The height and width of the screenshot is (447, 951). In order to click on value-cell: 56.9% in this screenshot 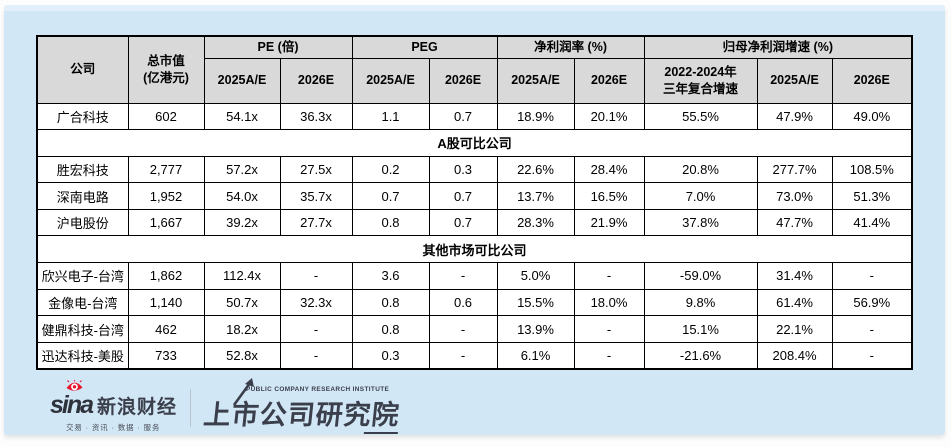, I will do `click(872, 302)`.